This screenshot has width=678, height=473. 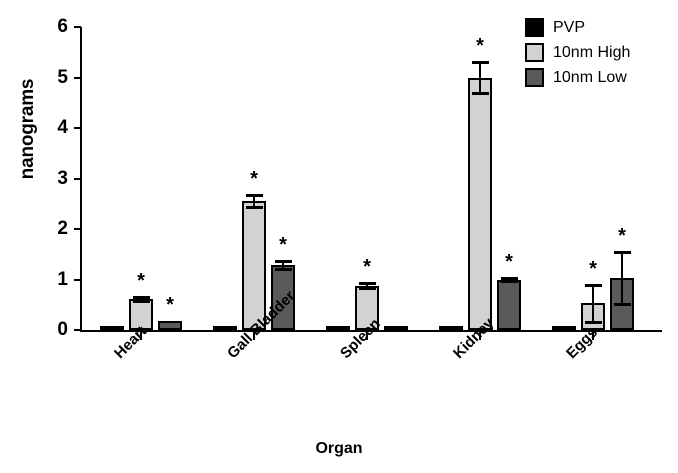 What do you see at coordinates (590, 77) in the screenshot?
I see `legend-label: 10nm Low` at bounding box center [590, 77].